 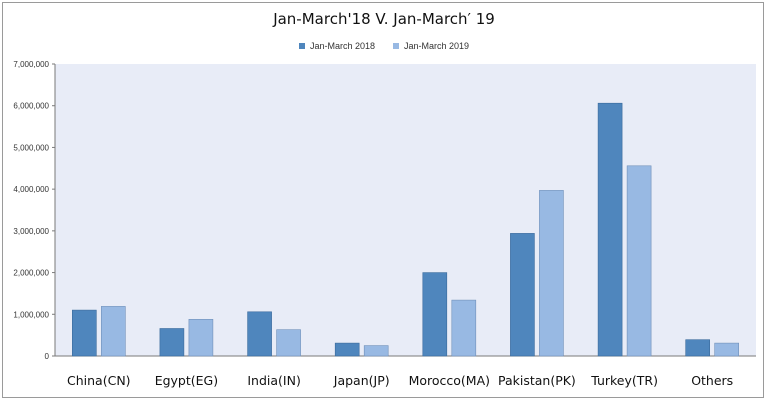 I want to click on y-tick-label: 2,000,000, so click(x=31, y=273).